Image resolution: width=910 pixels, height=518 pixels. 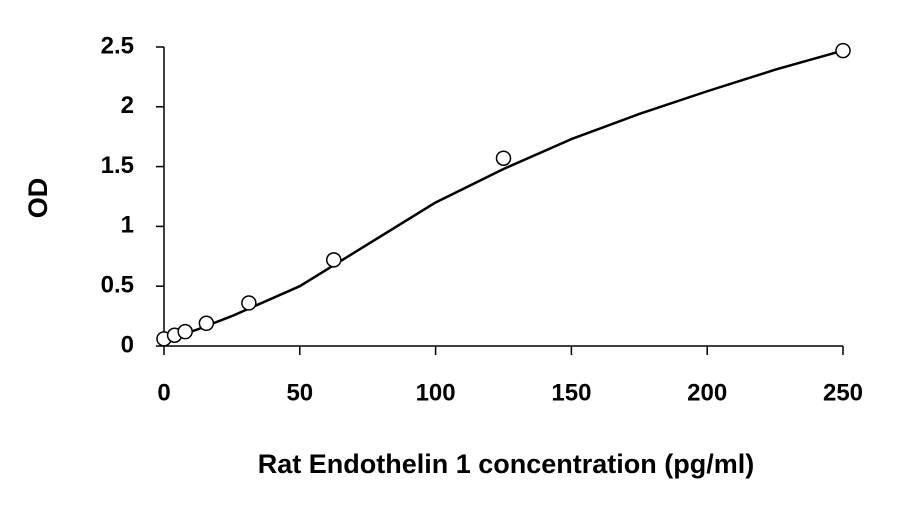 What do you see at coordinates (571, 392) in the screenshot?
I see `x-tick-label: 150` at bounding box center [571, 392].